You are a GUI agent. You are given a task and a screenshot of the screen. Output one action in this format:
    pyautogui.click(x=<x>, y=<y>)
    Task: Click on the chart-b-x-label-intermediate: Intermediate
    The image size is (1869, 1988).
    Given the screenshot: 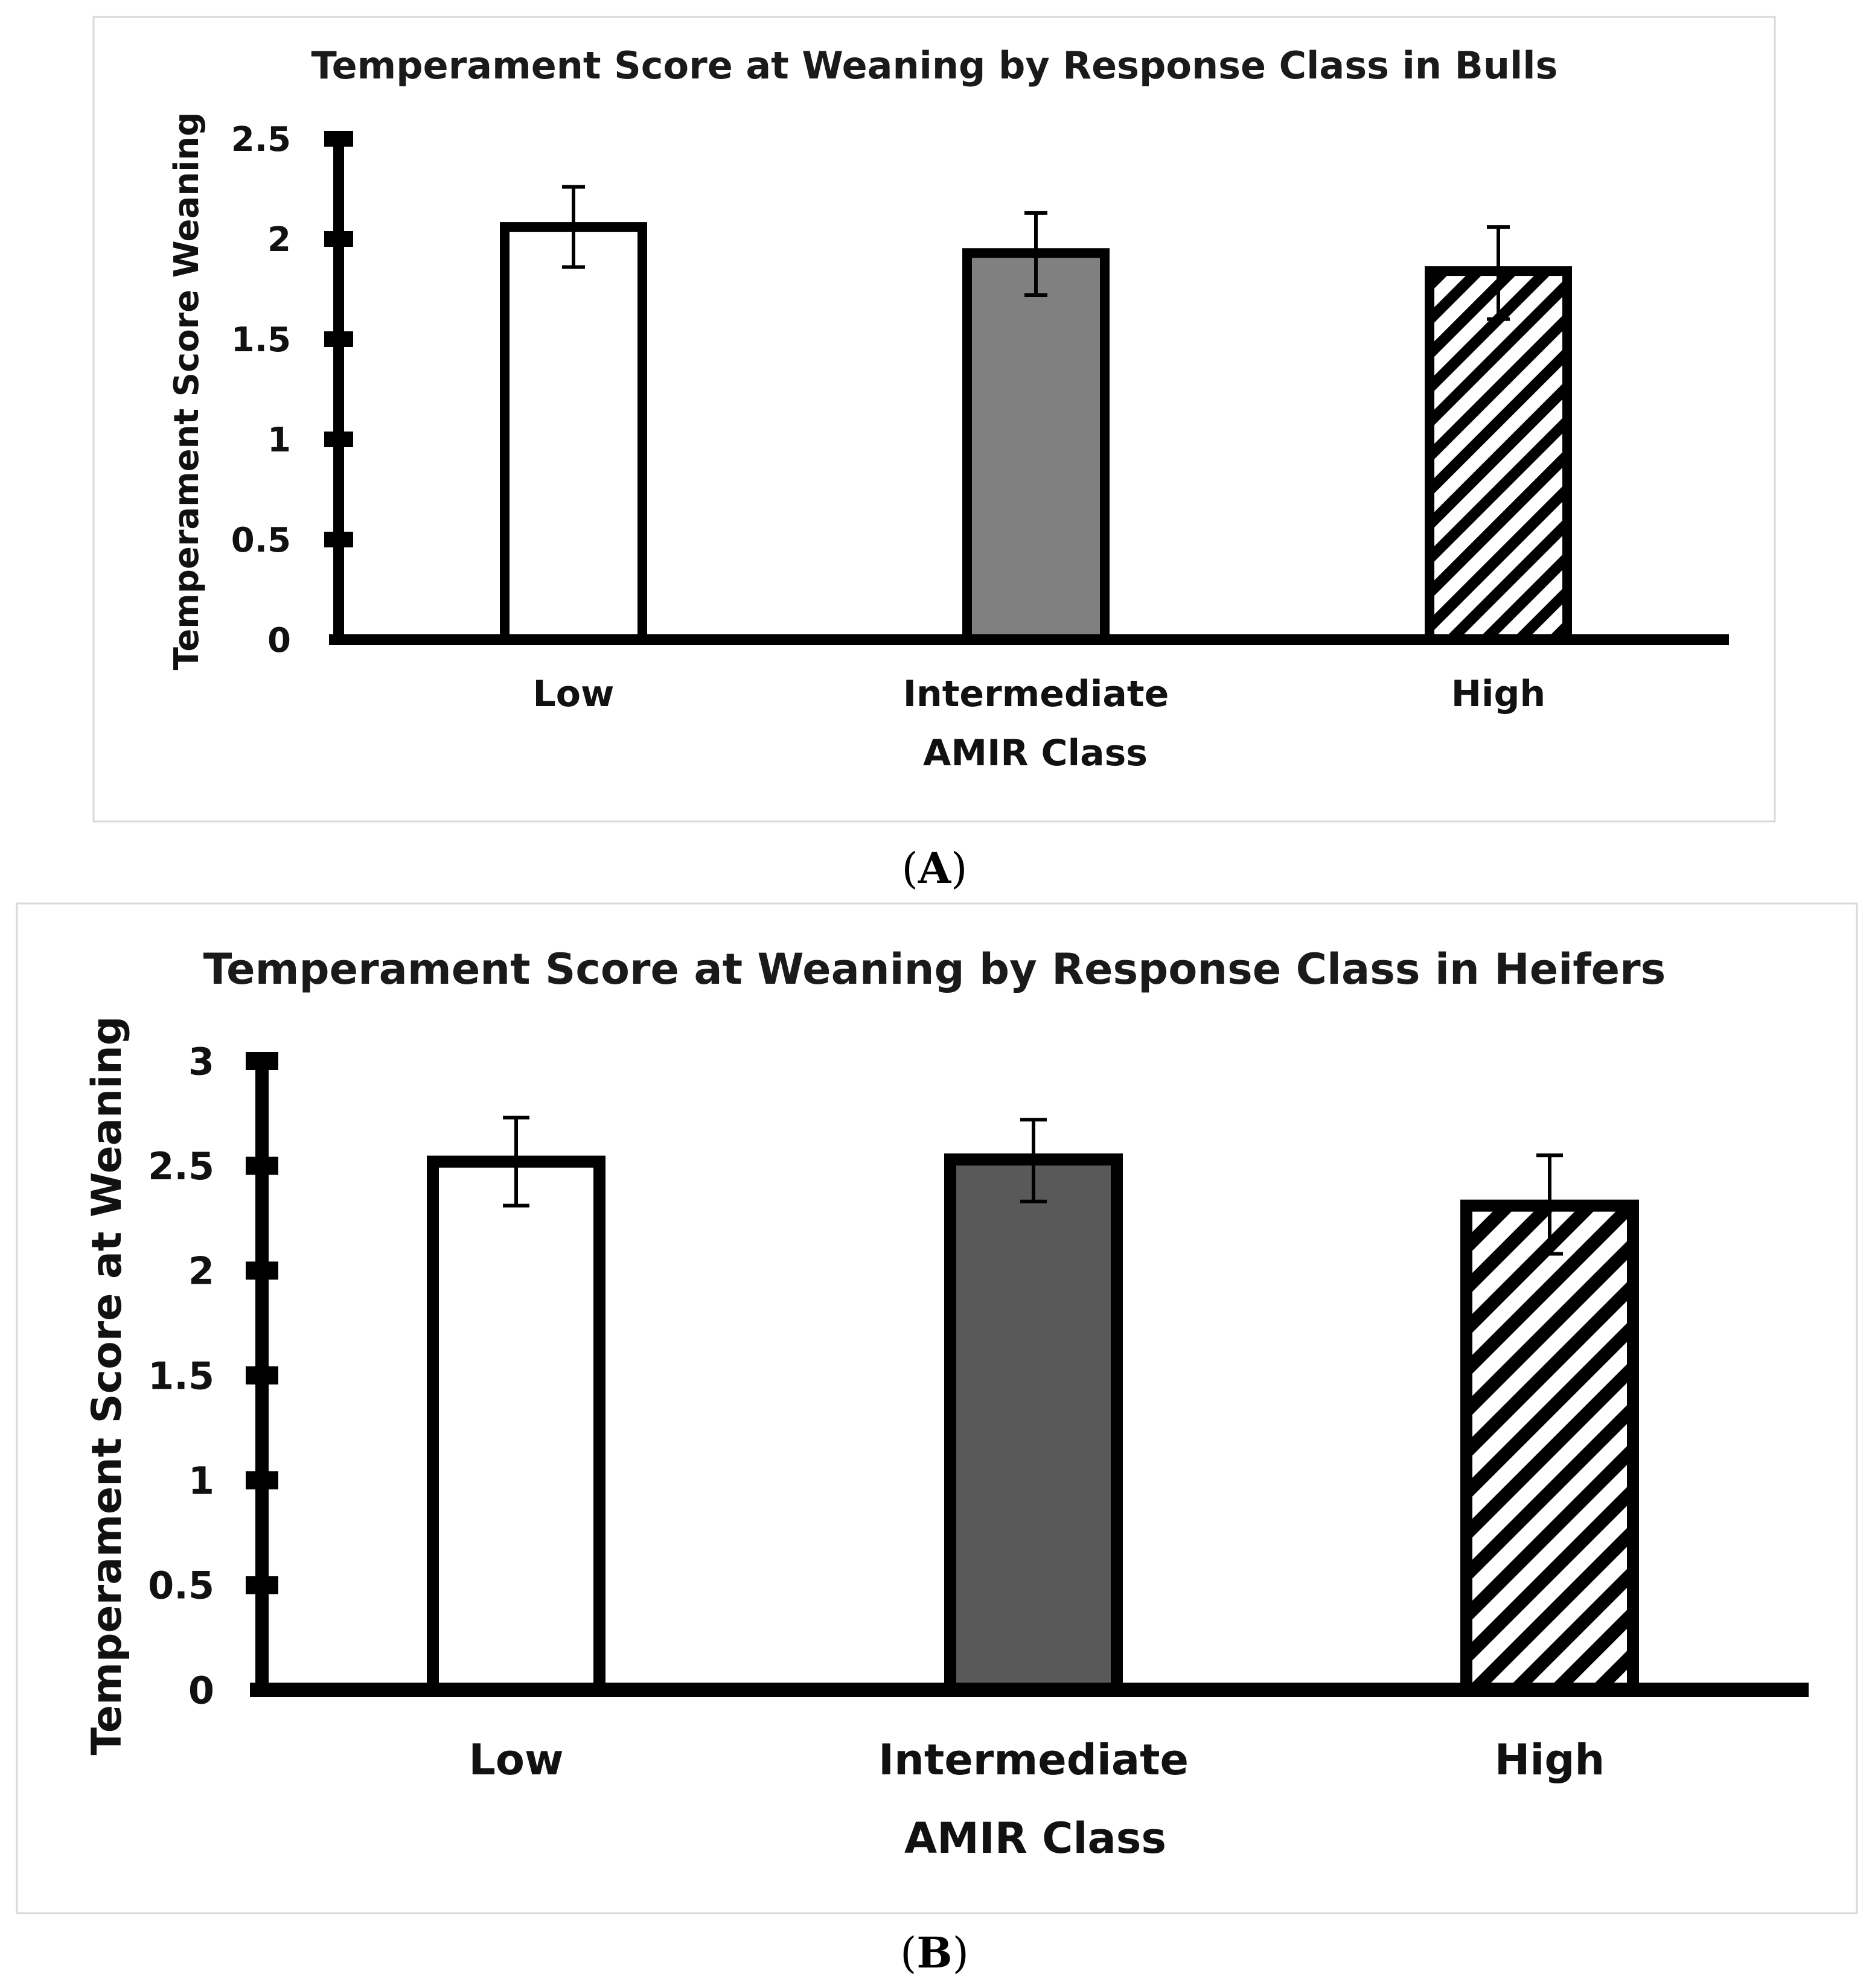 What is the action you would take?
    pyautogui.click(x=1033, y=1760)
    